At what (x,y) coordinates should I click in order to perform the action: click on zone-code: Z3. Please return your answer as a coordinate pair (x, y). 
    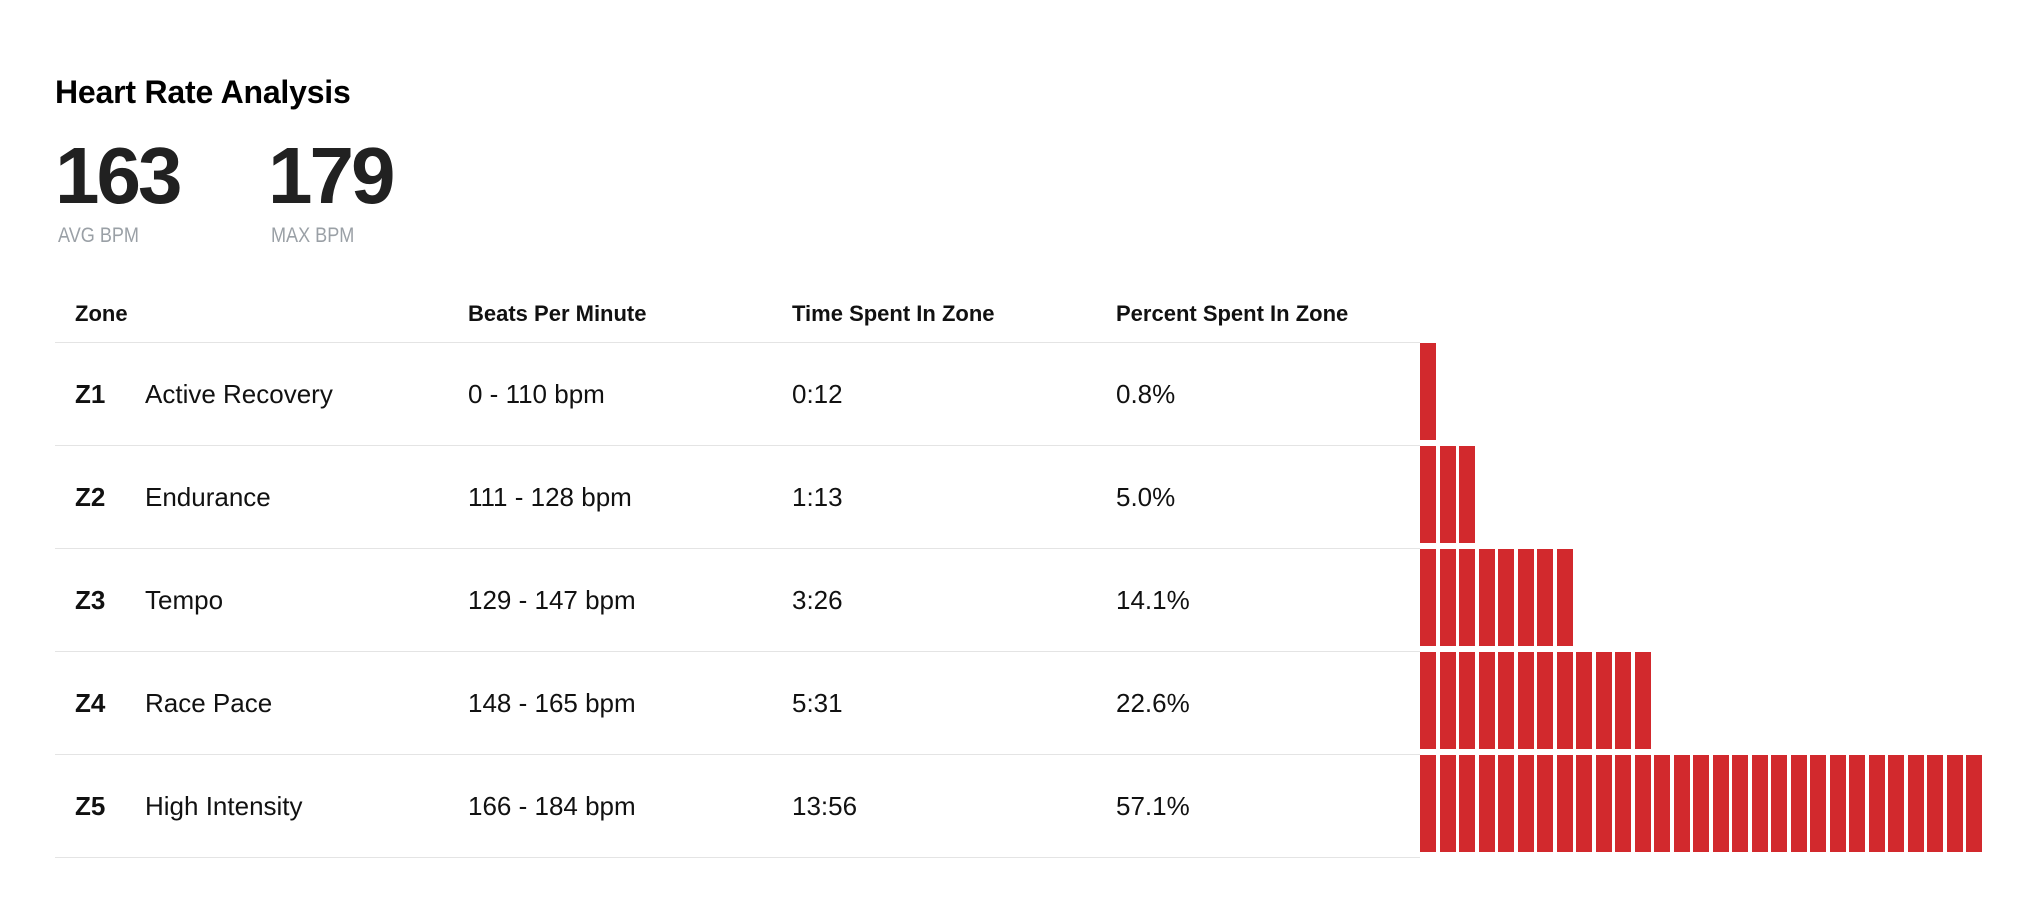
    Looking at the image, I should click on (90, 600).